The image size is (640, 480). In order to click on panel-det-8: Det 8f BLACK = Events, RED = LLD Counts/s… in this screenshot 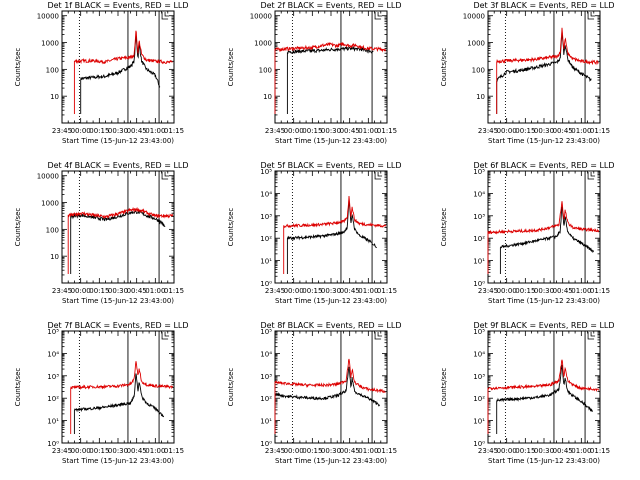, I will do `click(314, 393)`.